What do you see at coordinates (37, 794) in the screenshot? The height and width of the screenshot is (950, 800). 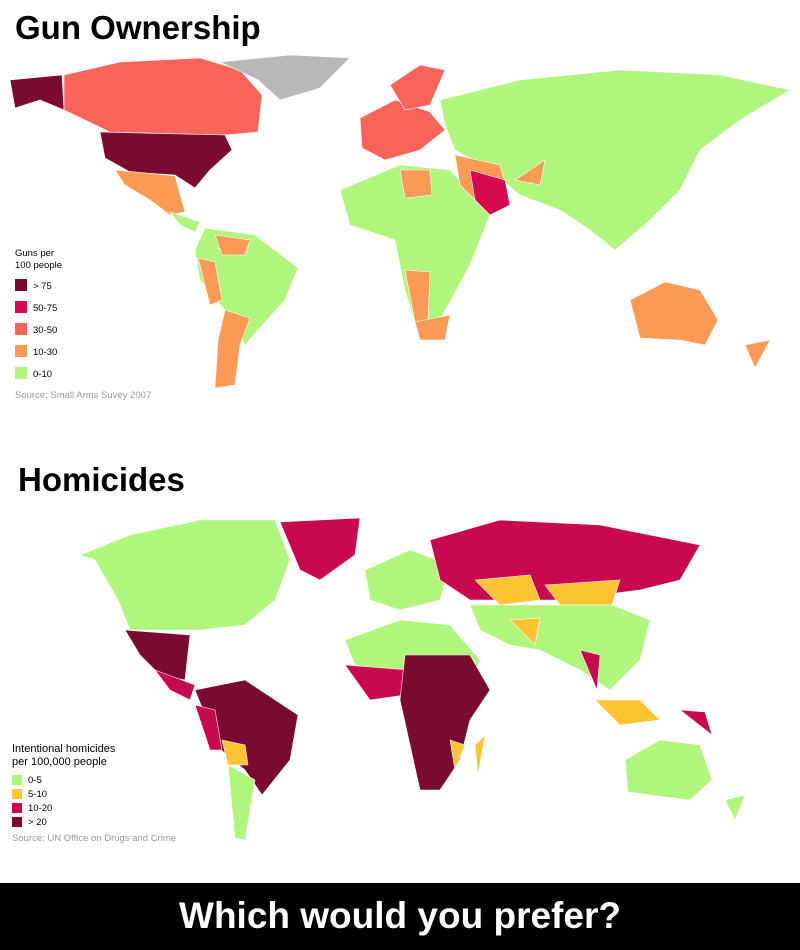 I see `legend-label: 5-10` at bounding box center [37, 794].